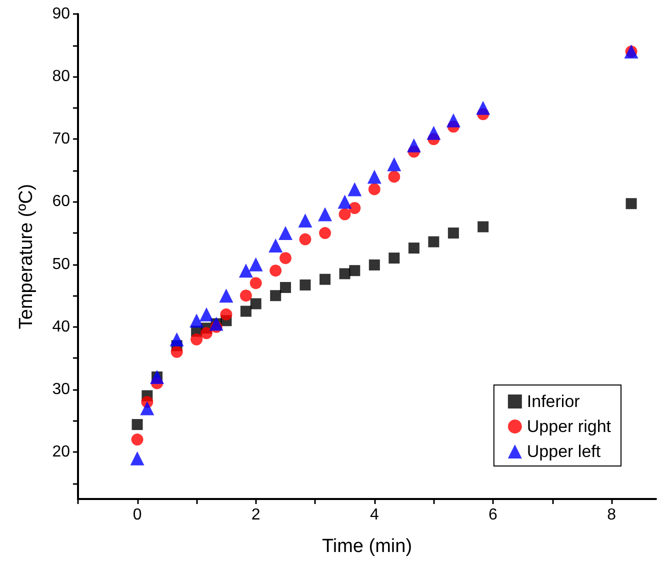 The width and height of the screenshot is (661, 577). What do you see at coordinates (61, 452) in the screenshot?
I see `y-tick-label: 20` at bounding box center [61, 452].